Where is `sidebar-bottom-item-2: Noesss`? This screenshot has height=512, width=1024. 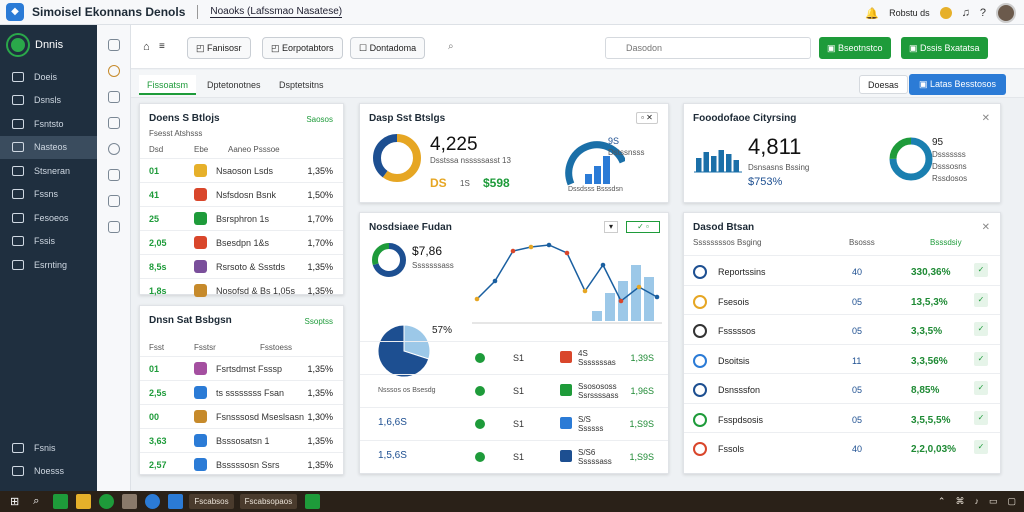
sidebar-bottom-item-2: Noesss is located at coordinates (48, 472).